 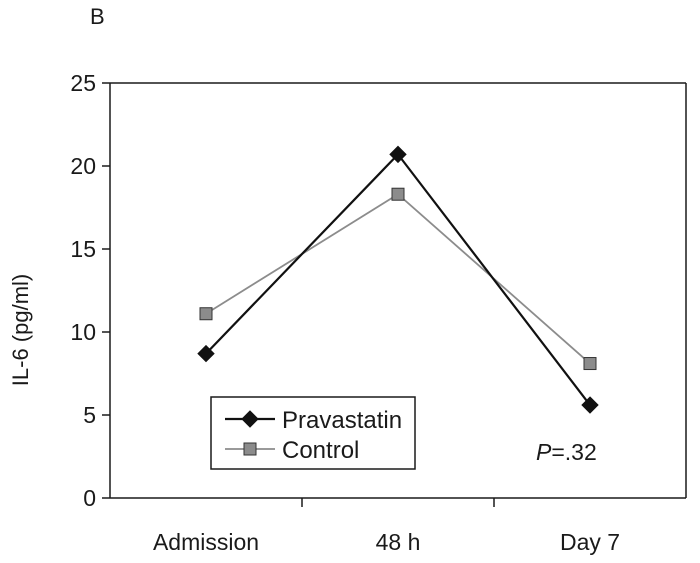 What do you see at coordinates (89, 498) in the screenshot?
I see `y-tick-label: 0` at bounding box center [89, 498].